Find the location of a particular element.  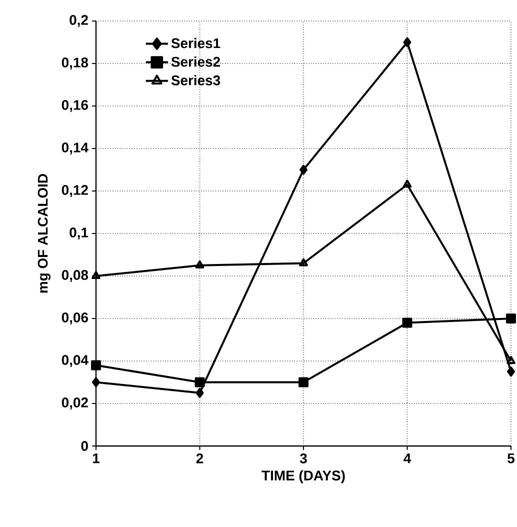

x-tick-label: 3 is located at coordinates (303, 458).